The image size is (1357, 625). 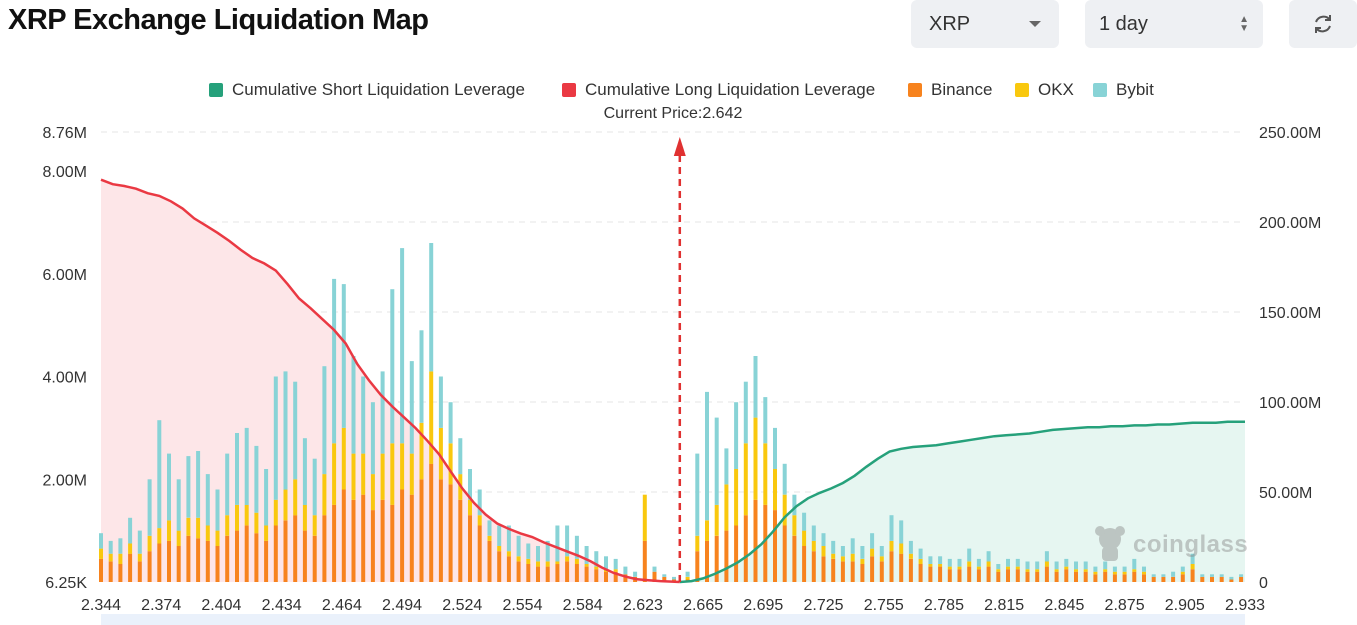 What do you see at coordinates (378, 89) in the screenshot?
I see `legend-label-short: Cumulative Short Liquidation Leverage` at bounding box center [378, 89].